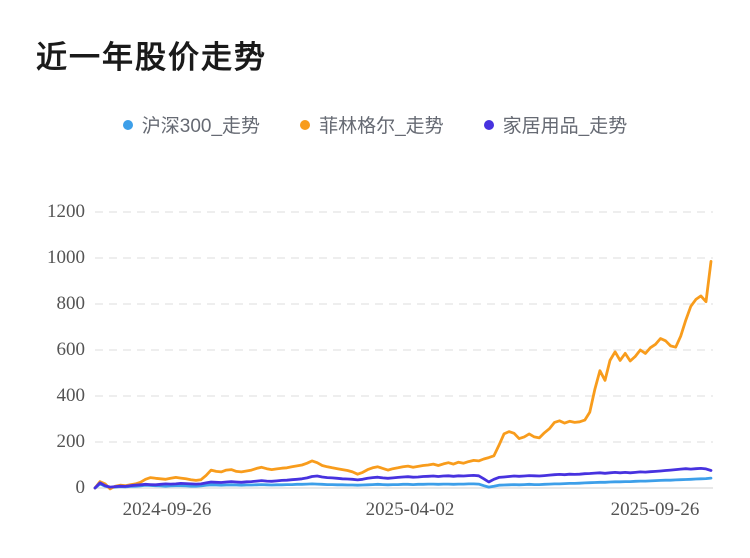 The image size is (750, 558). I want to click on legend-item-home-goods: 家居用品_走势, so click(555, 124).